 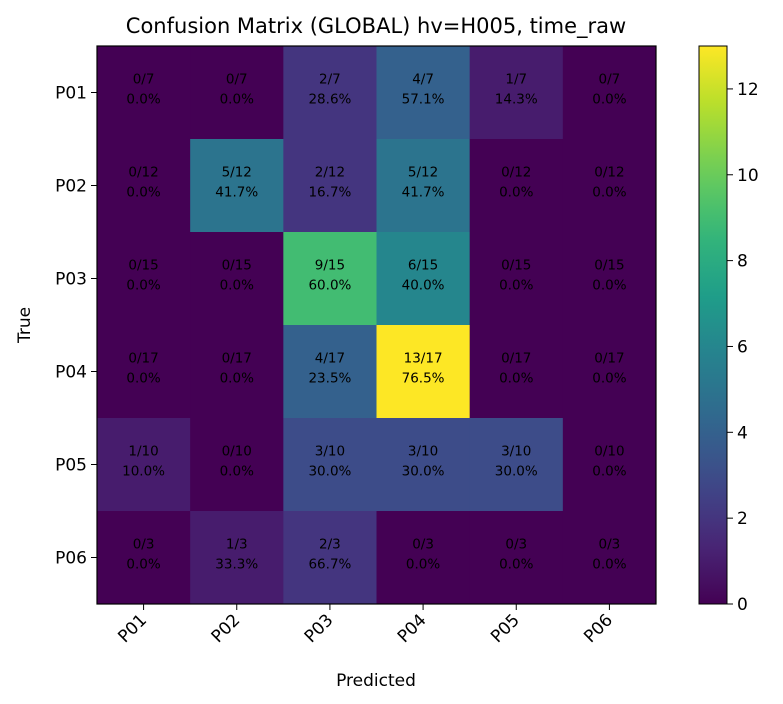 I want to click on cell-percent-label: 40.0%, so click(x=423, y=286).